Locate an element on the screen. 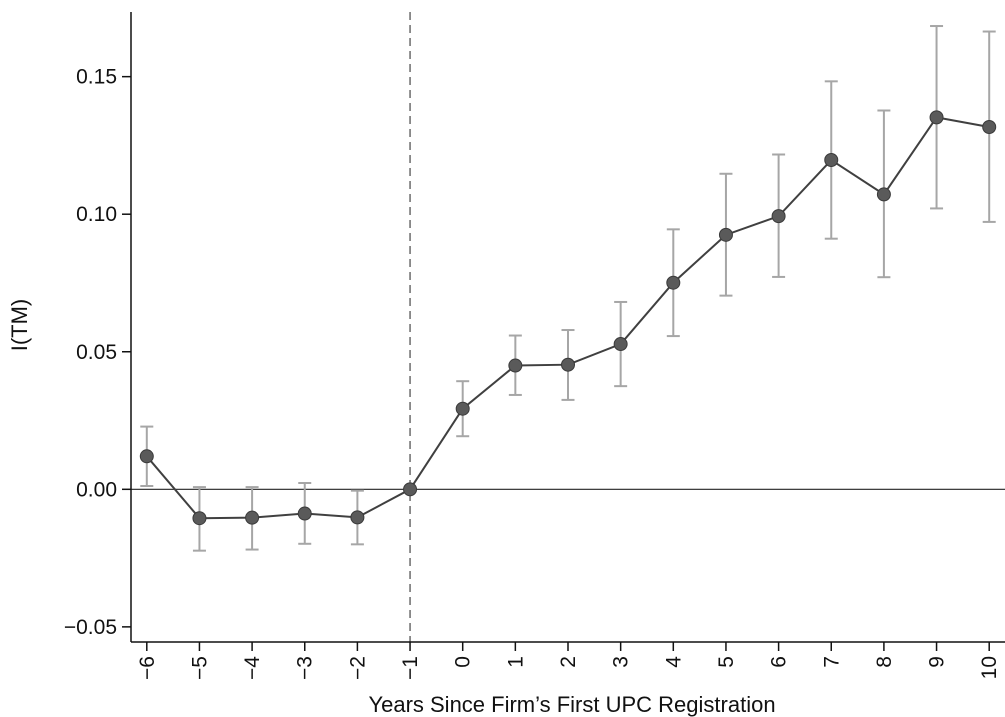 This screenshot has width=1005, height=717. x-axis-ticks: −6 −5 −4 −3 −2 −1 0 1 2 3 4 5 6 7 8 9 10 is located at coordinates (568, 661).